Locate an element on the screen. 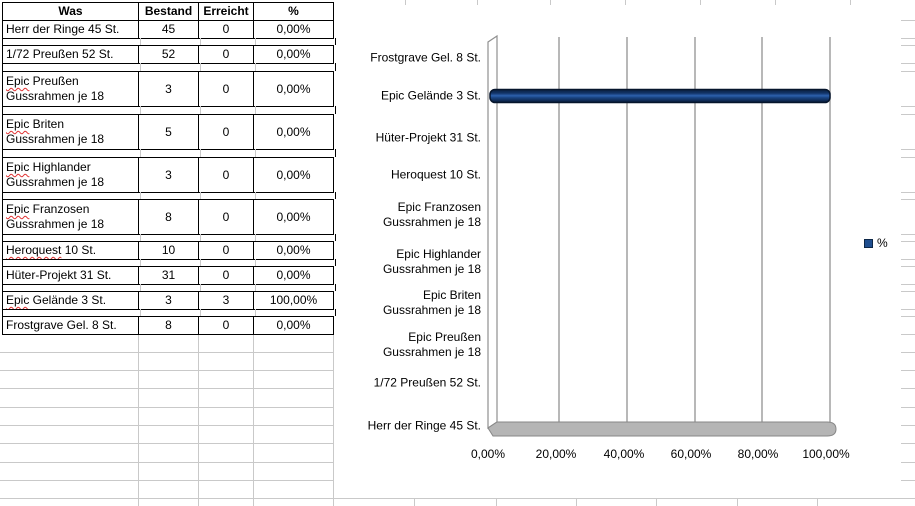 This screenshot has height=506, width=915. table-cell-was: Hüter-Projekt 31 St. is located at coordinates (70, 275).